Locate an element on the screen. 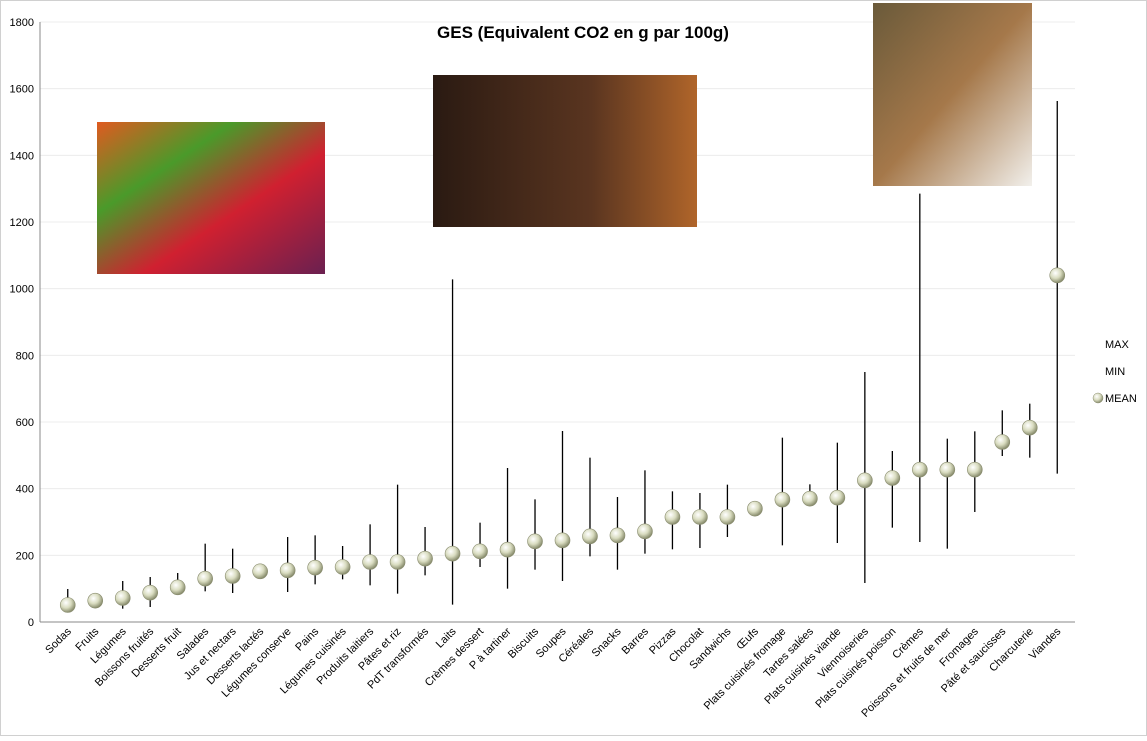 This screenshot has width=1147, height=741. chart-title: GES (Equivalent CO2 en g par 100g) is located at coordinates (583, 32).